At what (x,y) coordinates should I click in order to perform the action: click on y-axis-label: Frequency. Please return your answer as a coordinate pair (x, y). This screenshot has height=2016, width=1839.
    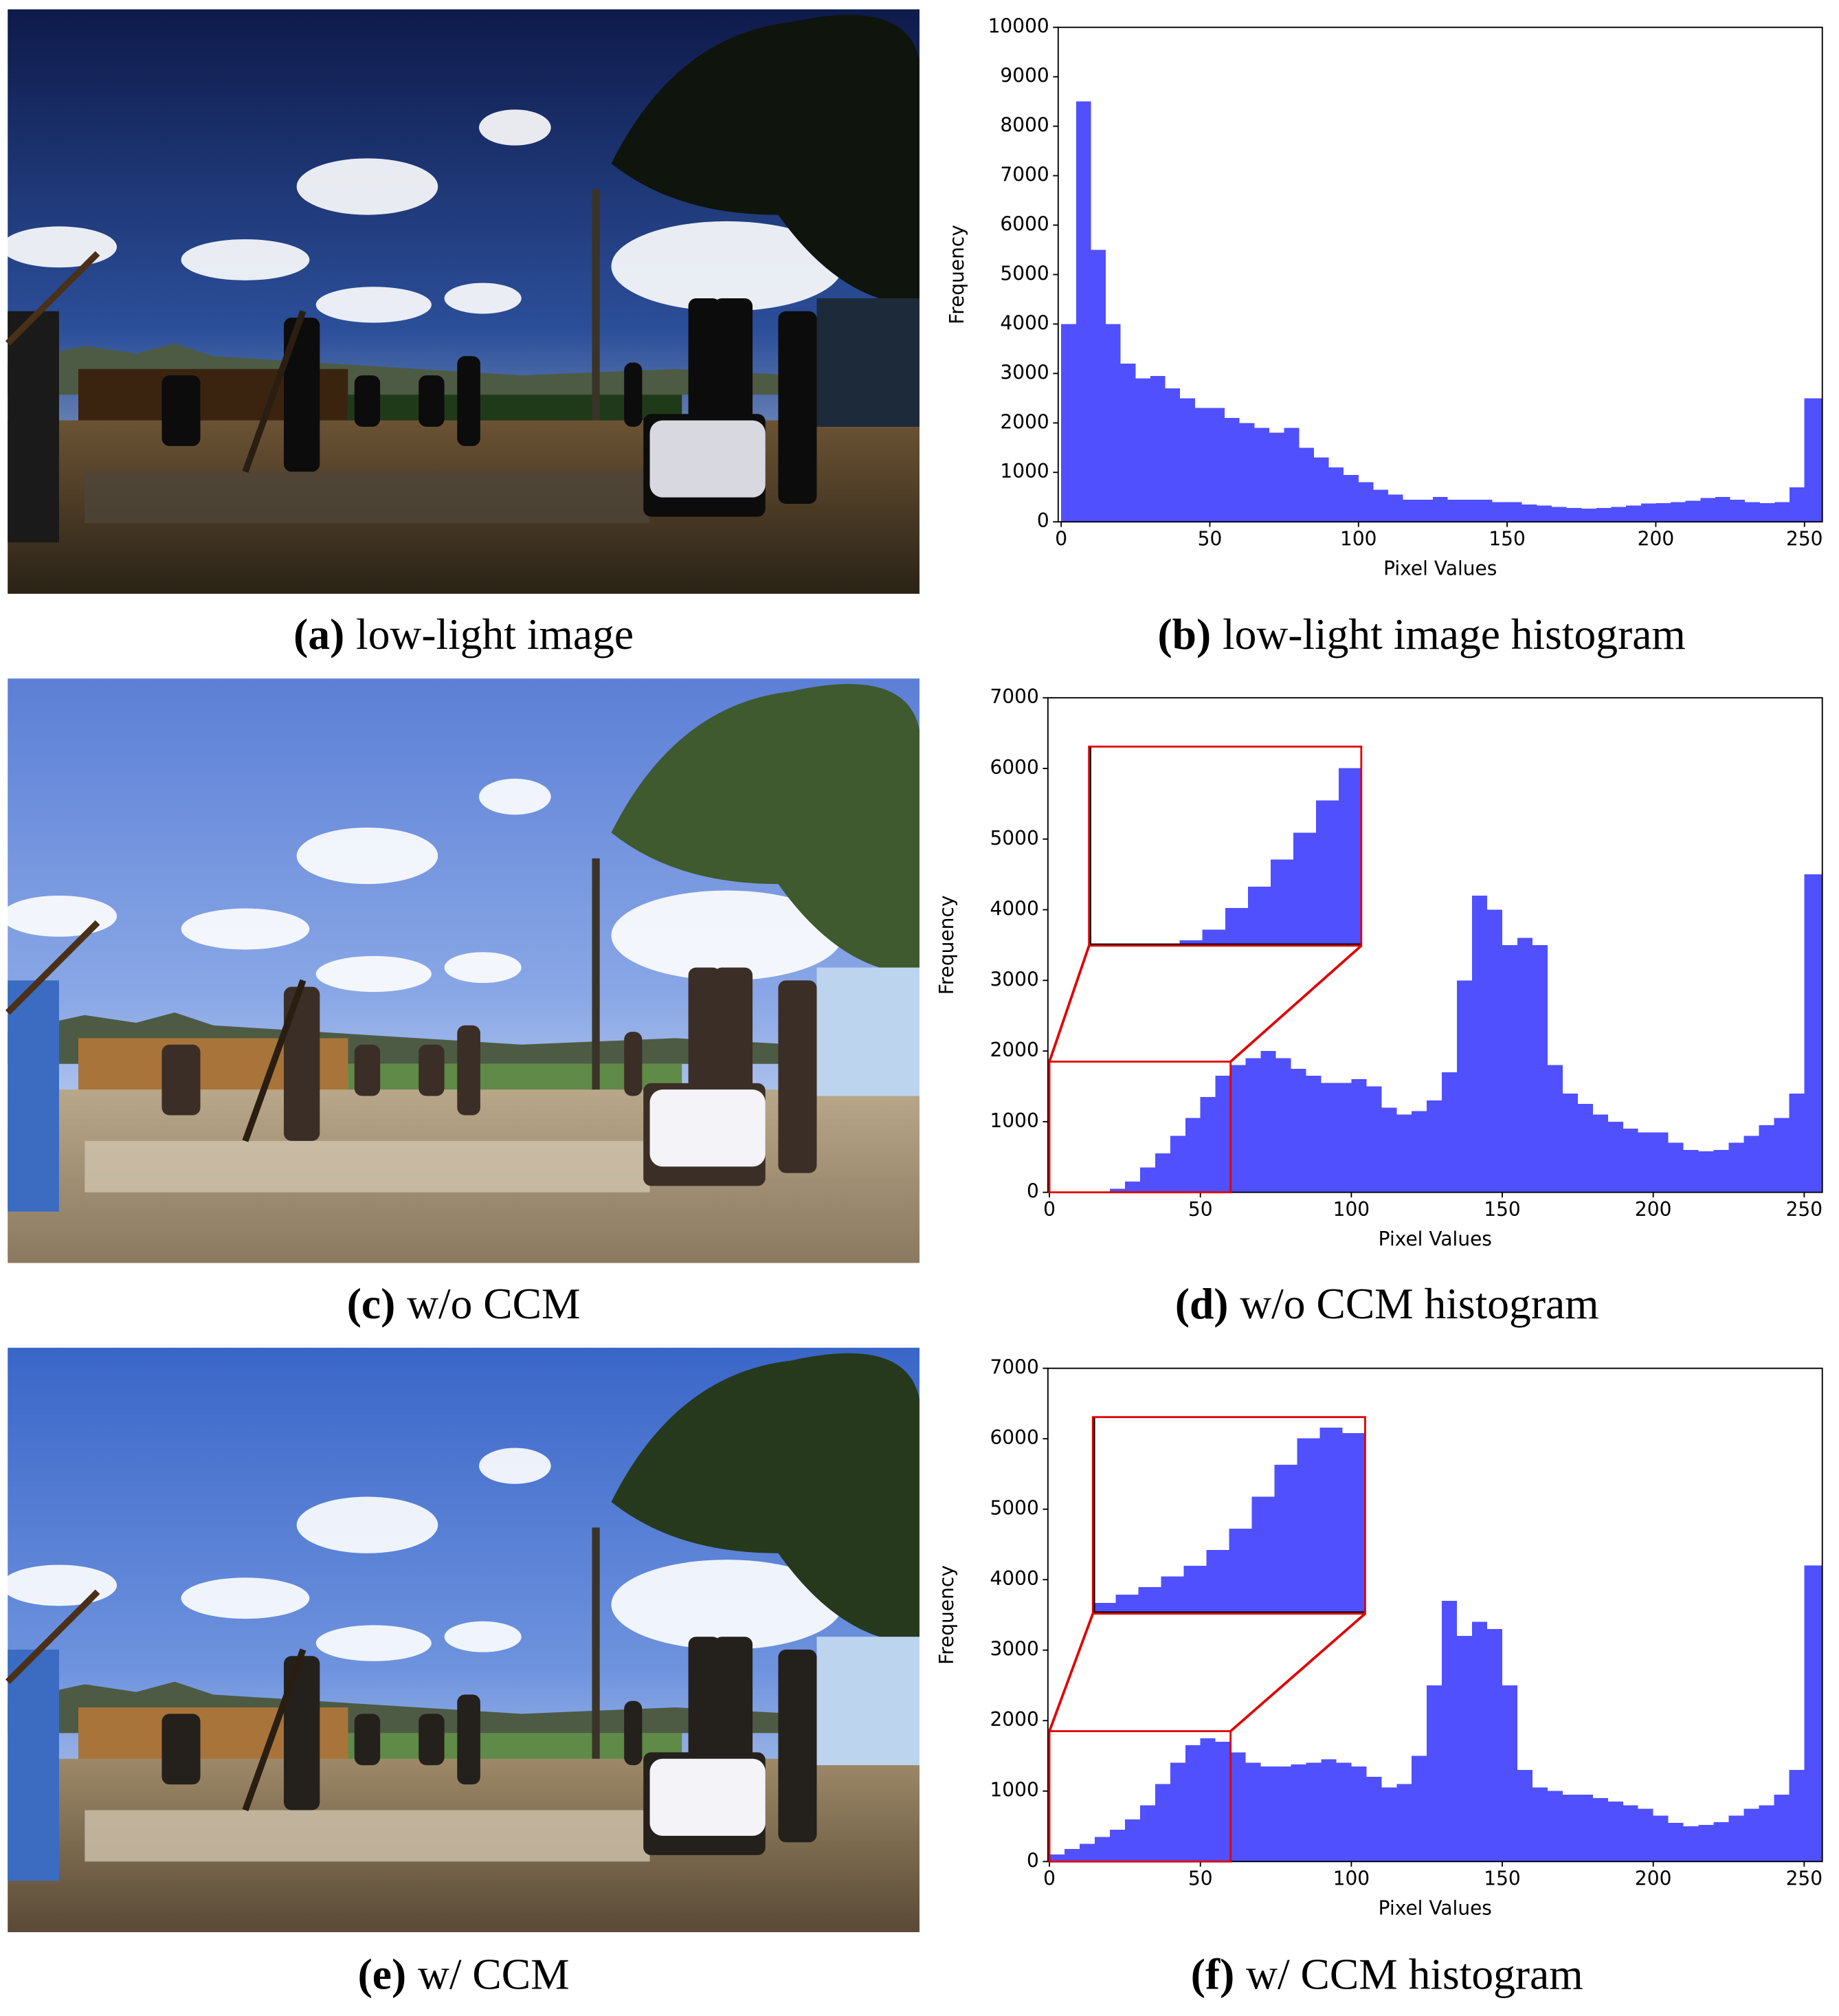
    Looking at the image, I should click on (946, 1615).